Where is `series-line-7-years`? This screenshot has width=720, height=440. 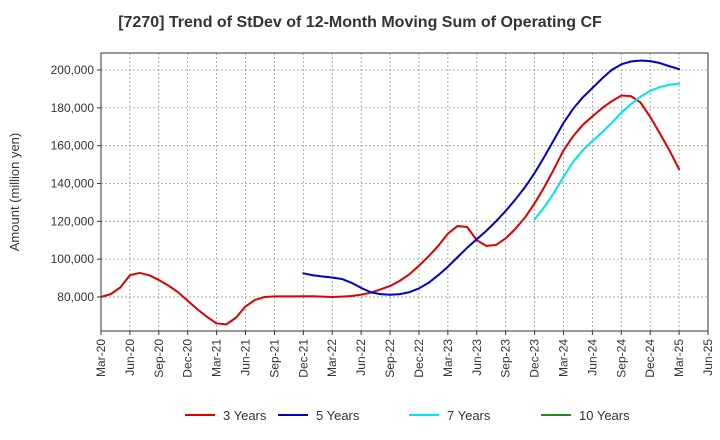 series-line-7-years is located at coordinates (607, 151).